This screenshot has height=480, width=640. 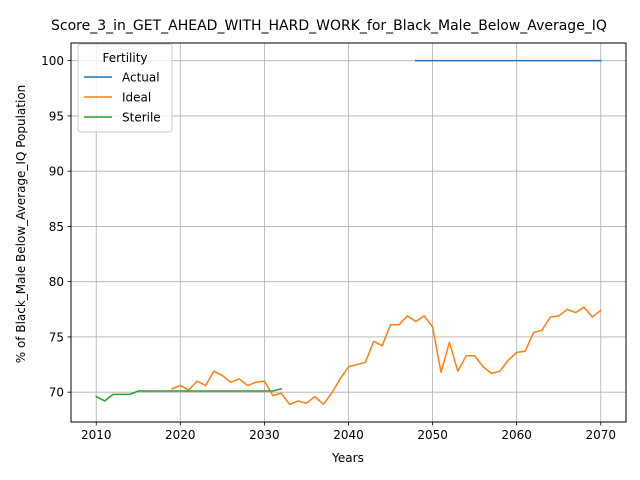 I want to click on legend-box, so click(x=125, y=88).